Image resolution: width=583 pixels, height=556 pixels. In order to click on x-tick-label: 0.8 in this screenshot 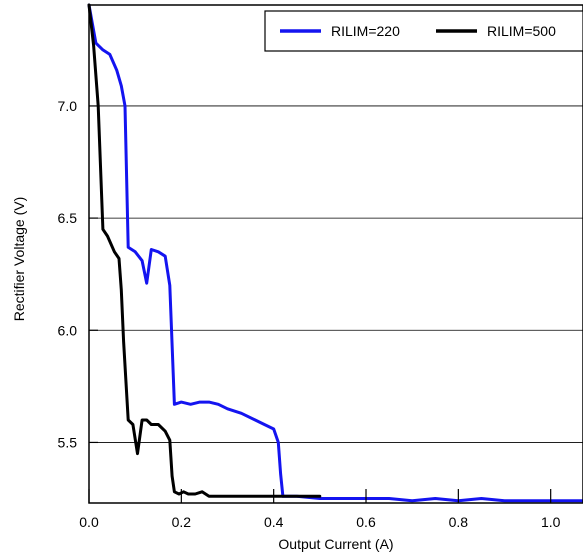, I will do `click(459, 522)`.